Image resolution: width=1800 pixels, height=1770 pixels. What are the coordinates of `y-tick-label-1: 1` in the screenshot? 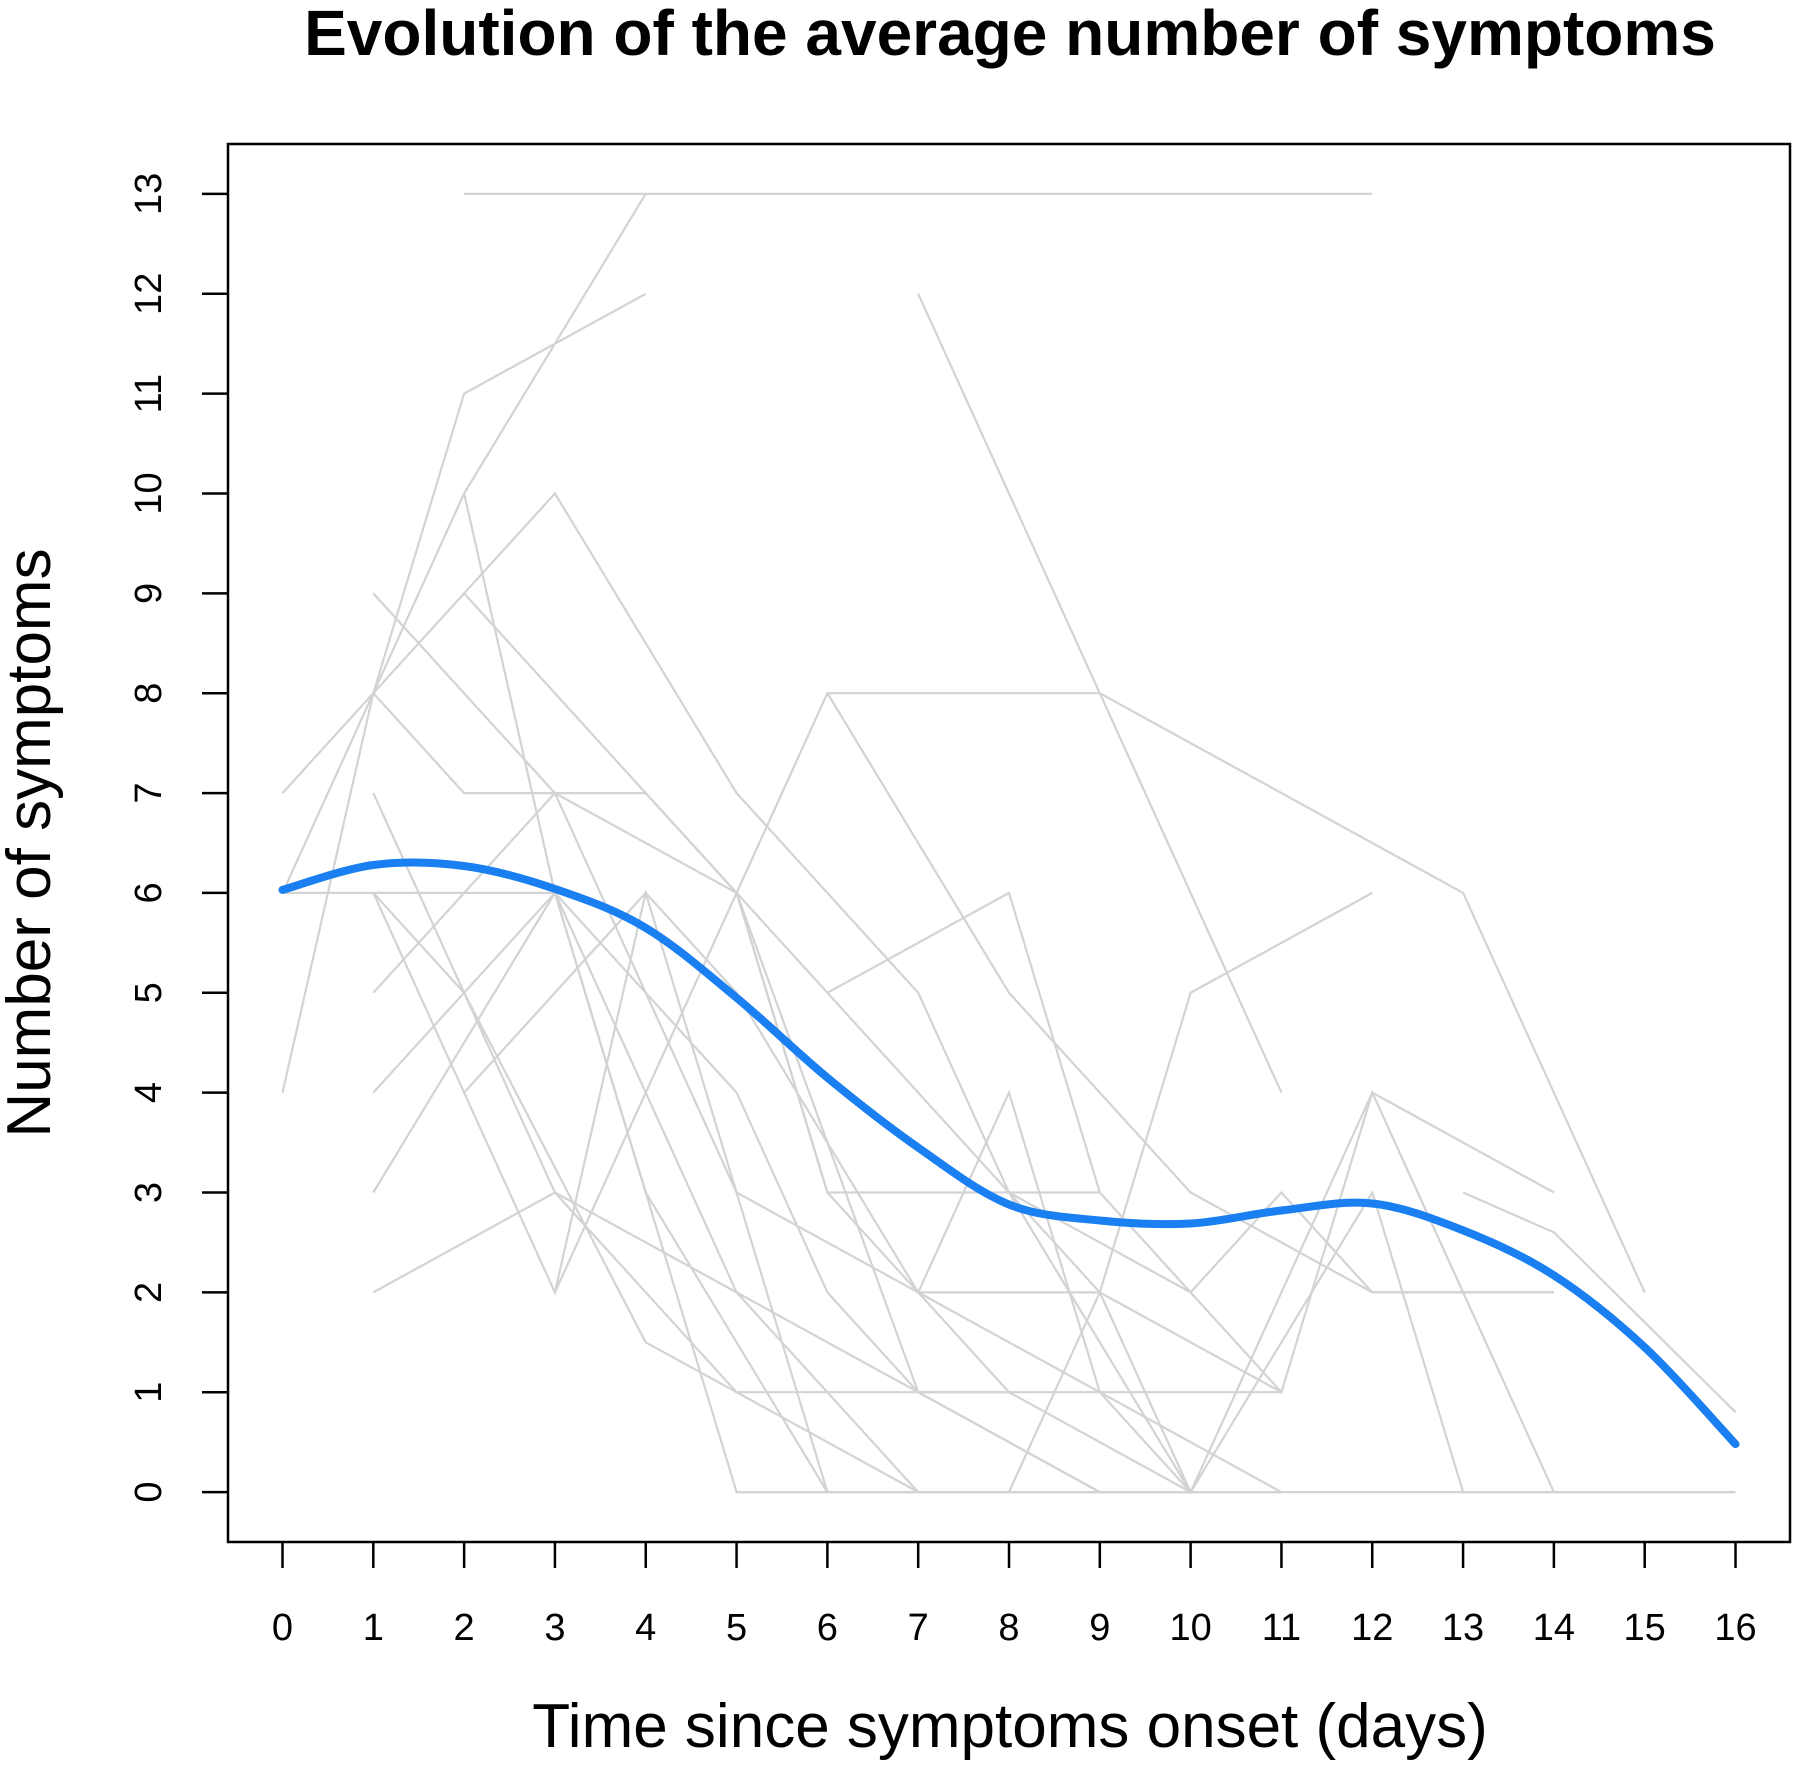 It's located at (149, 1392).